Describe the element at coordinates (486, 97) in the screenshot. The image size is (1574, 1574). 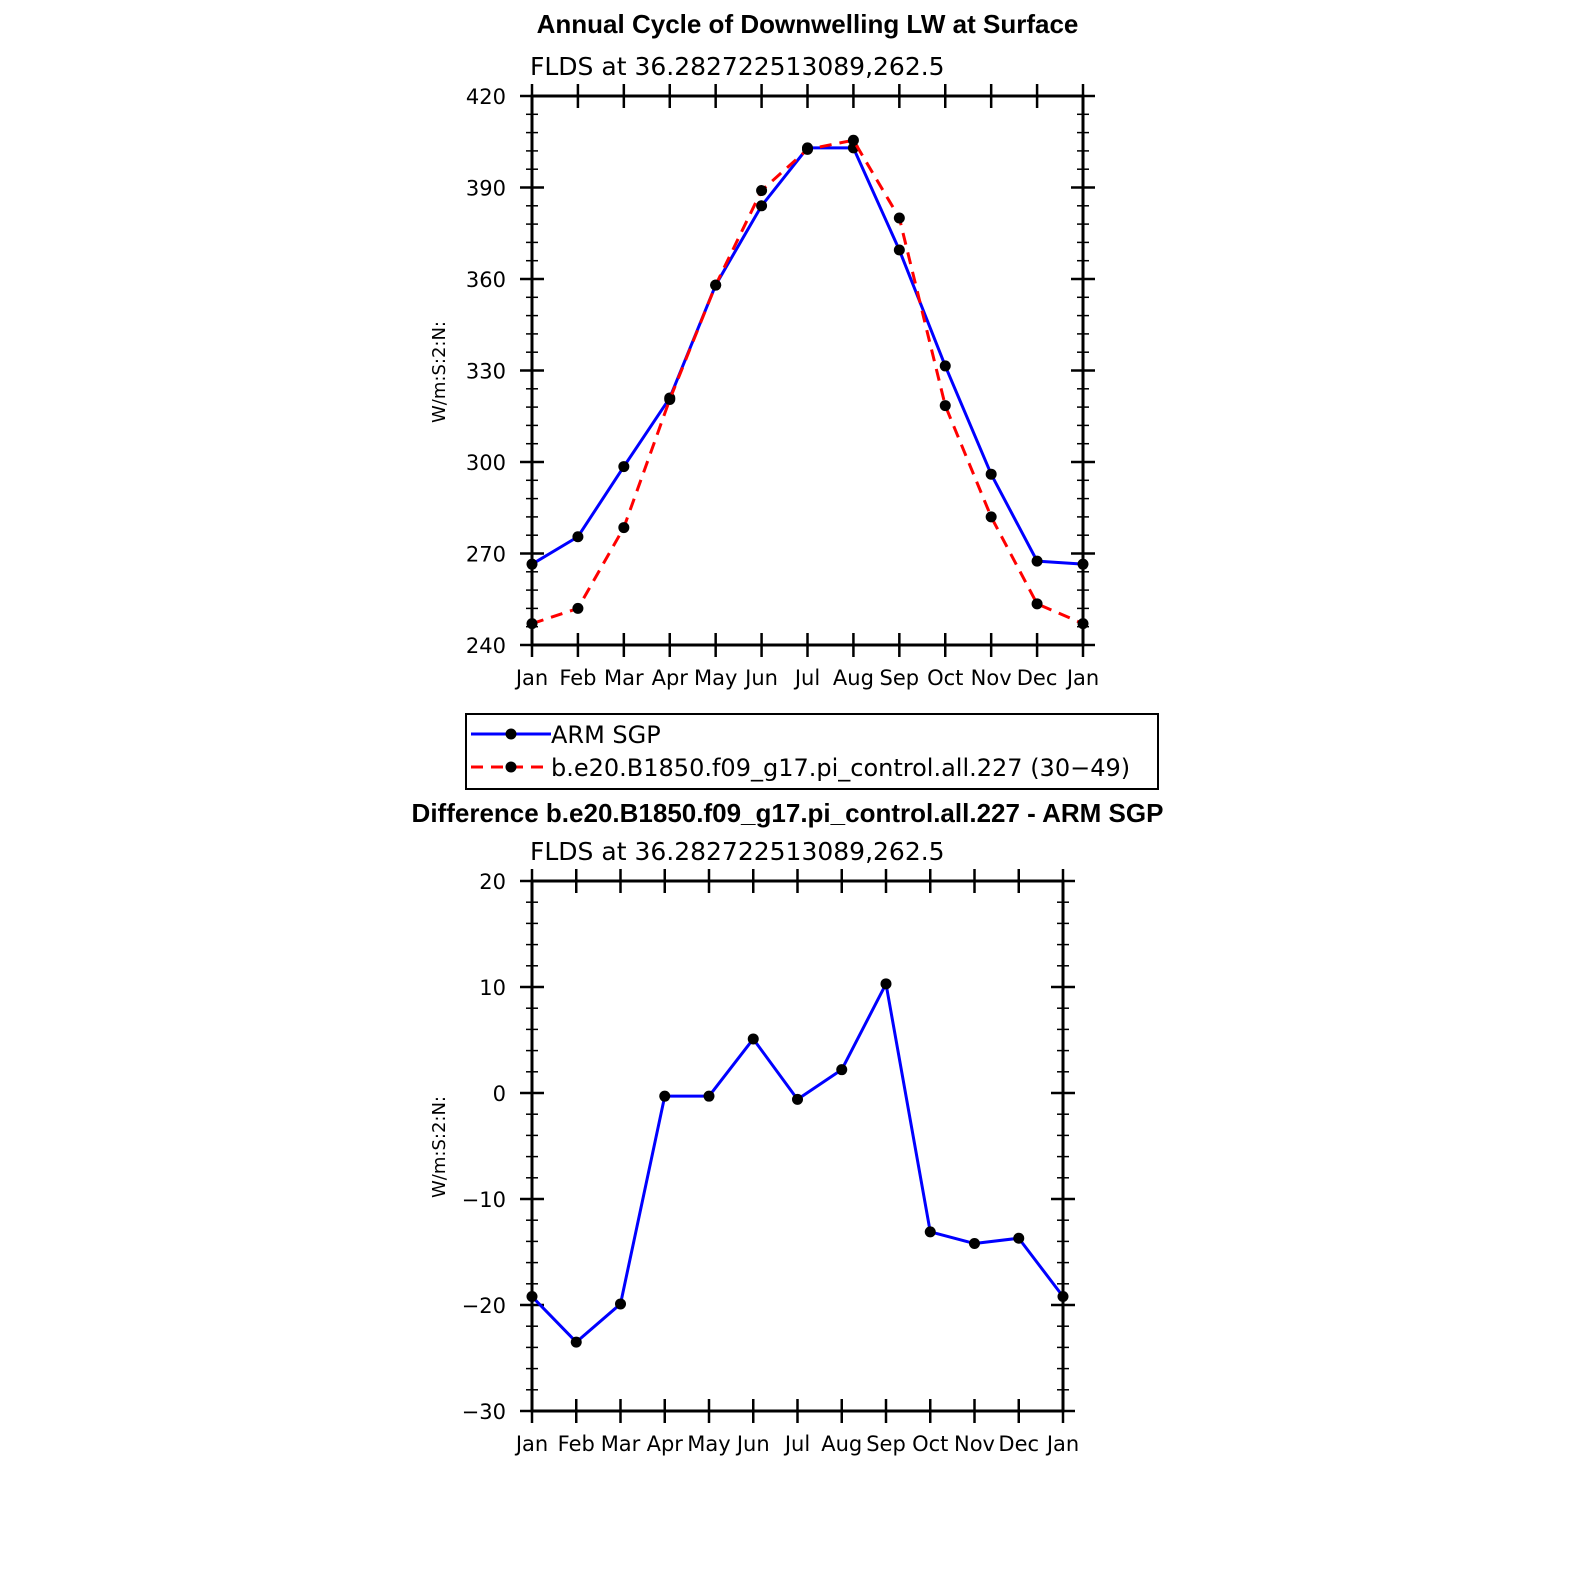
I see `y-tick-label: 420` at that location.